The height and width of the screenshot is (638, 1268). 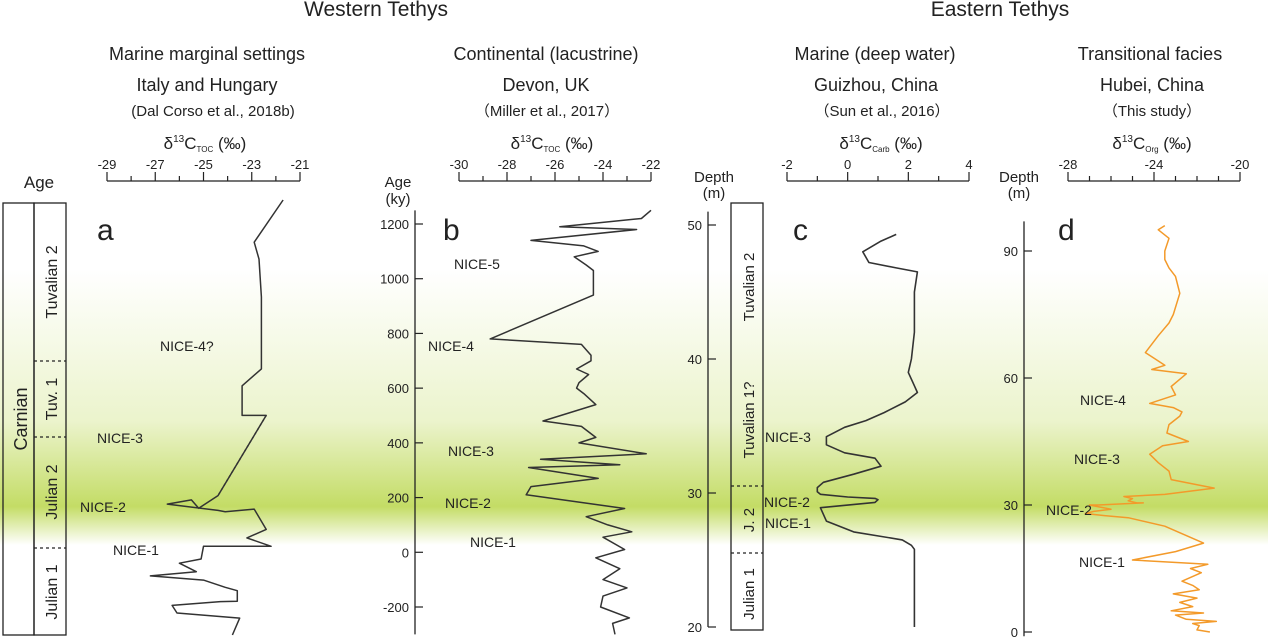 I want to click on panel-c-series-line, so click(x=867, y=430).